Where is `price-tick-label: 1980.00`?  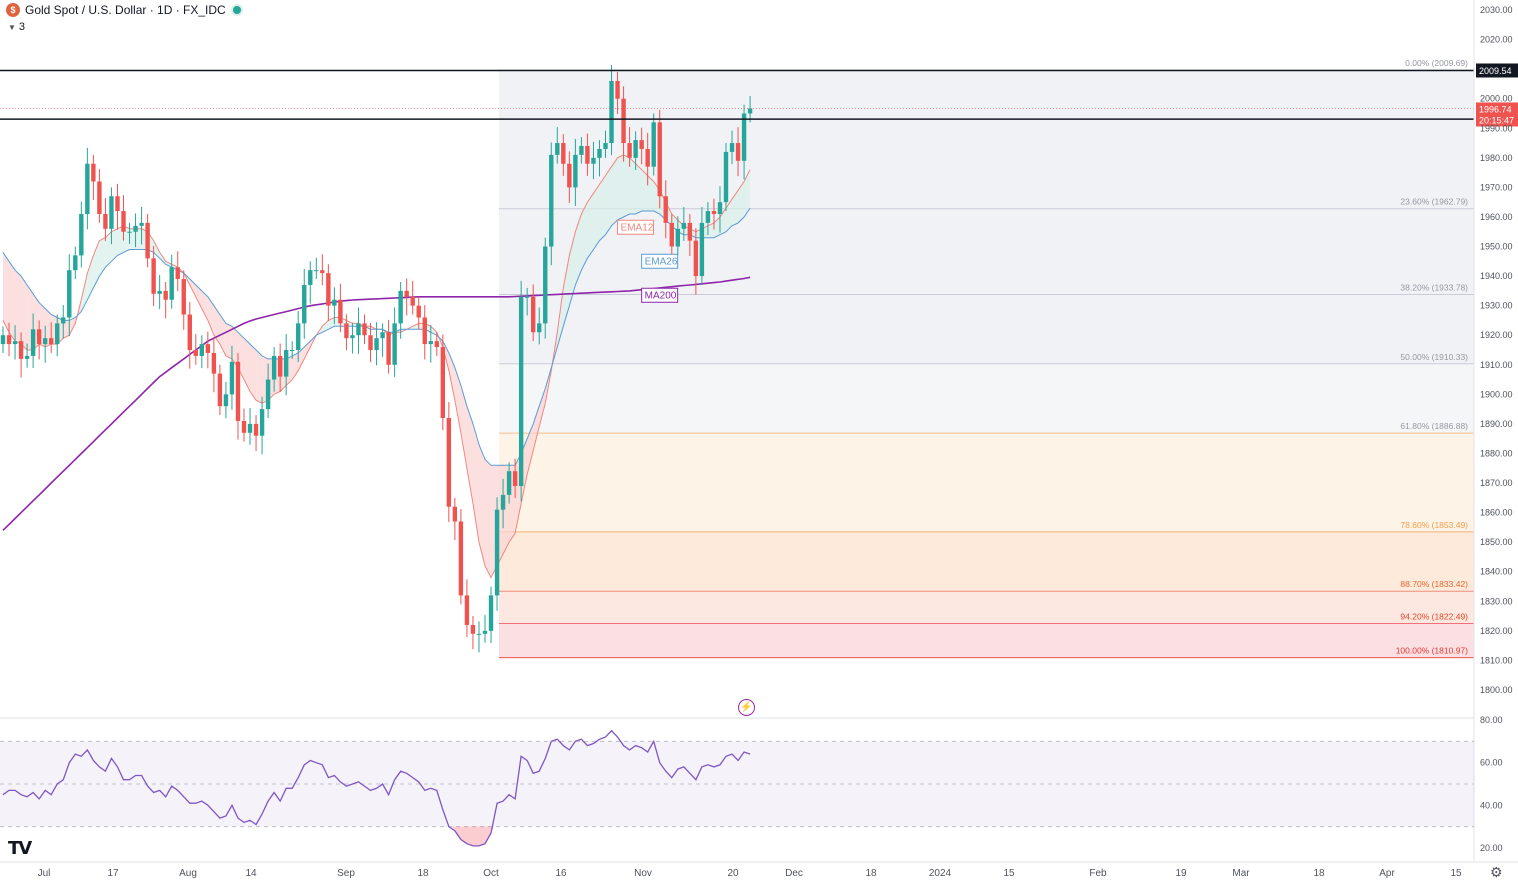
price-tick-label: 1980.00 is located at coordinates (1496, 158).